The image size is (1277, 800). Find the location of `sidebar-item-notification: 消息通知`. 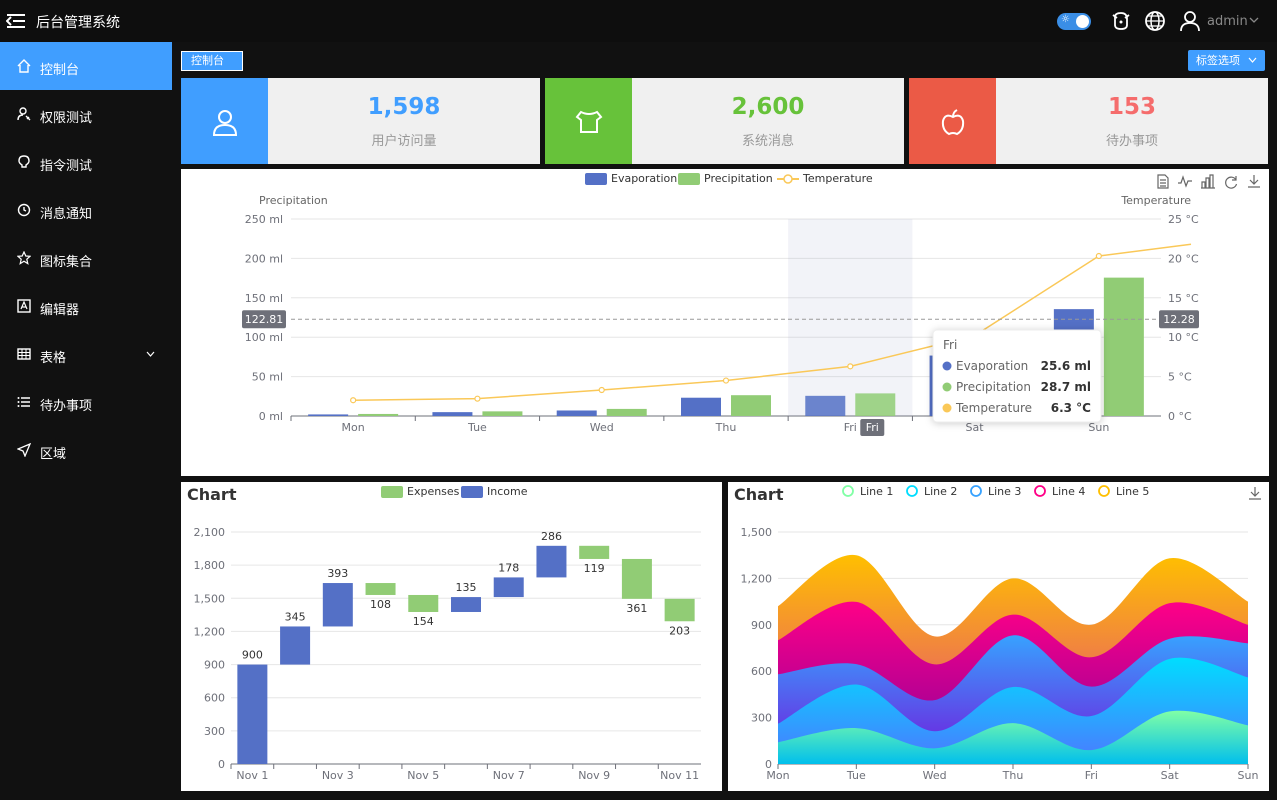

sidebar-item-notification: 消息通知 is located at coordinates (86, 210).